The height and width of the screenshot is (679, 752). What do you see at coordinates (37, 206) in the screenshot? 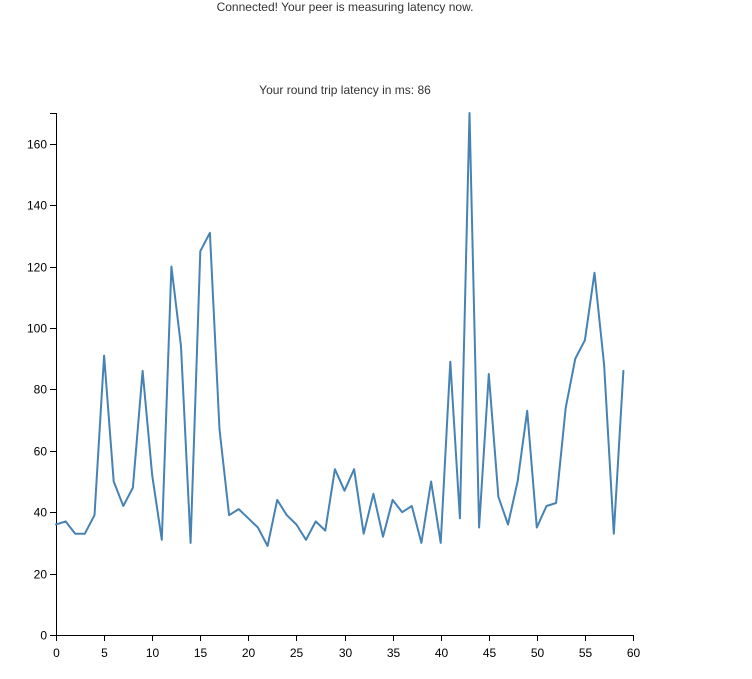
I see `y-tick-label: 140` at bounding box center [37, 206].